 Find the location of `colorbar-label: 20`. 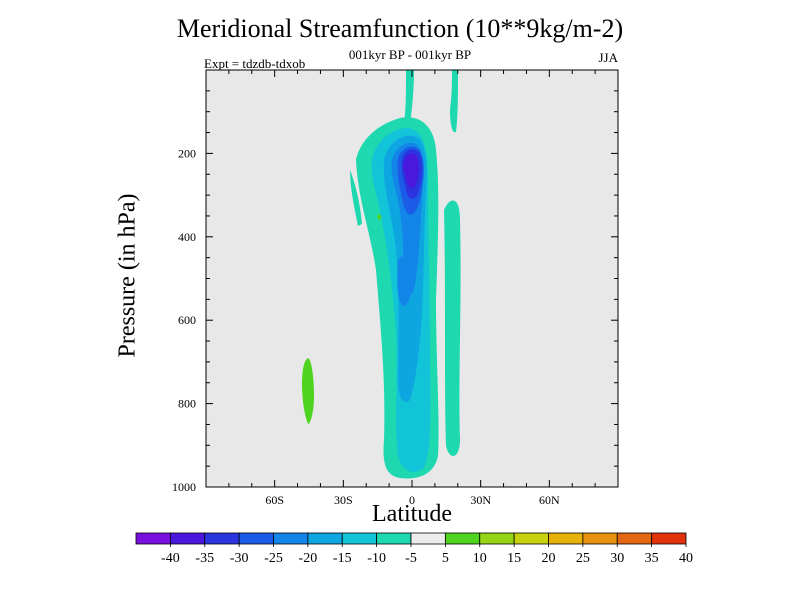

colorbar-label: 20 is located at coordinates (549, 558).